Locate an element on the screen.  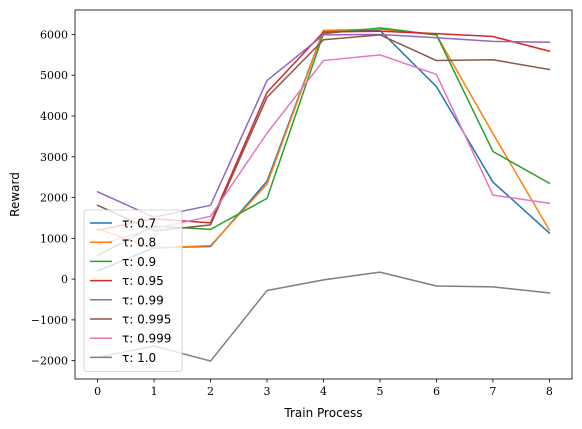
legend-label-4: τ: 0.99 is located at coordinates (143, 300).